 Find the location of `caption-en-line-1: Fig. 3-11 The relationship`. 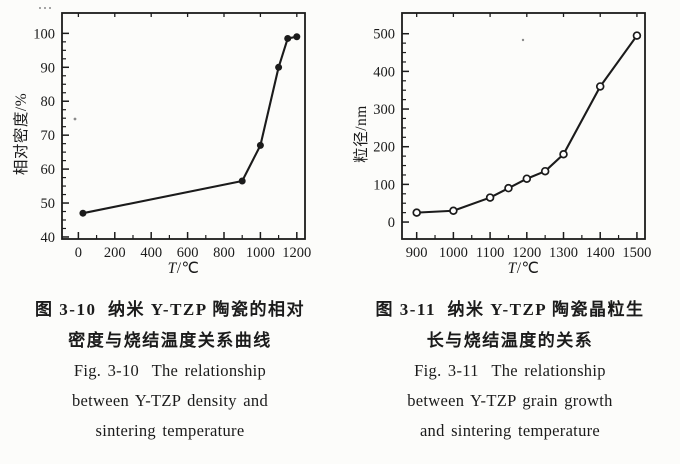

caption-en-line-1: Fig. 3-11 The relationship is located at coordinates (510, 370).